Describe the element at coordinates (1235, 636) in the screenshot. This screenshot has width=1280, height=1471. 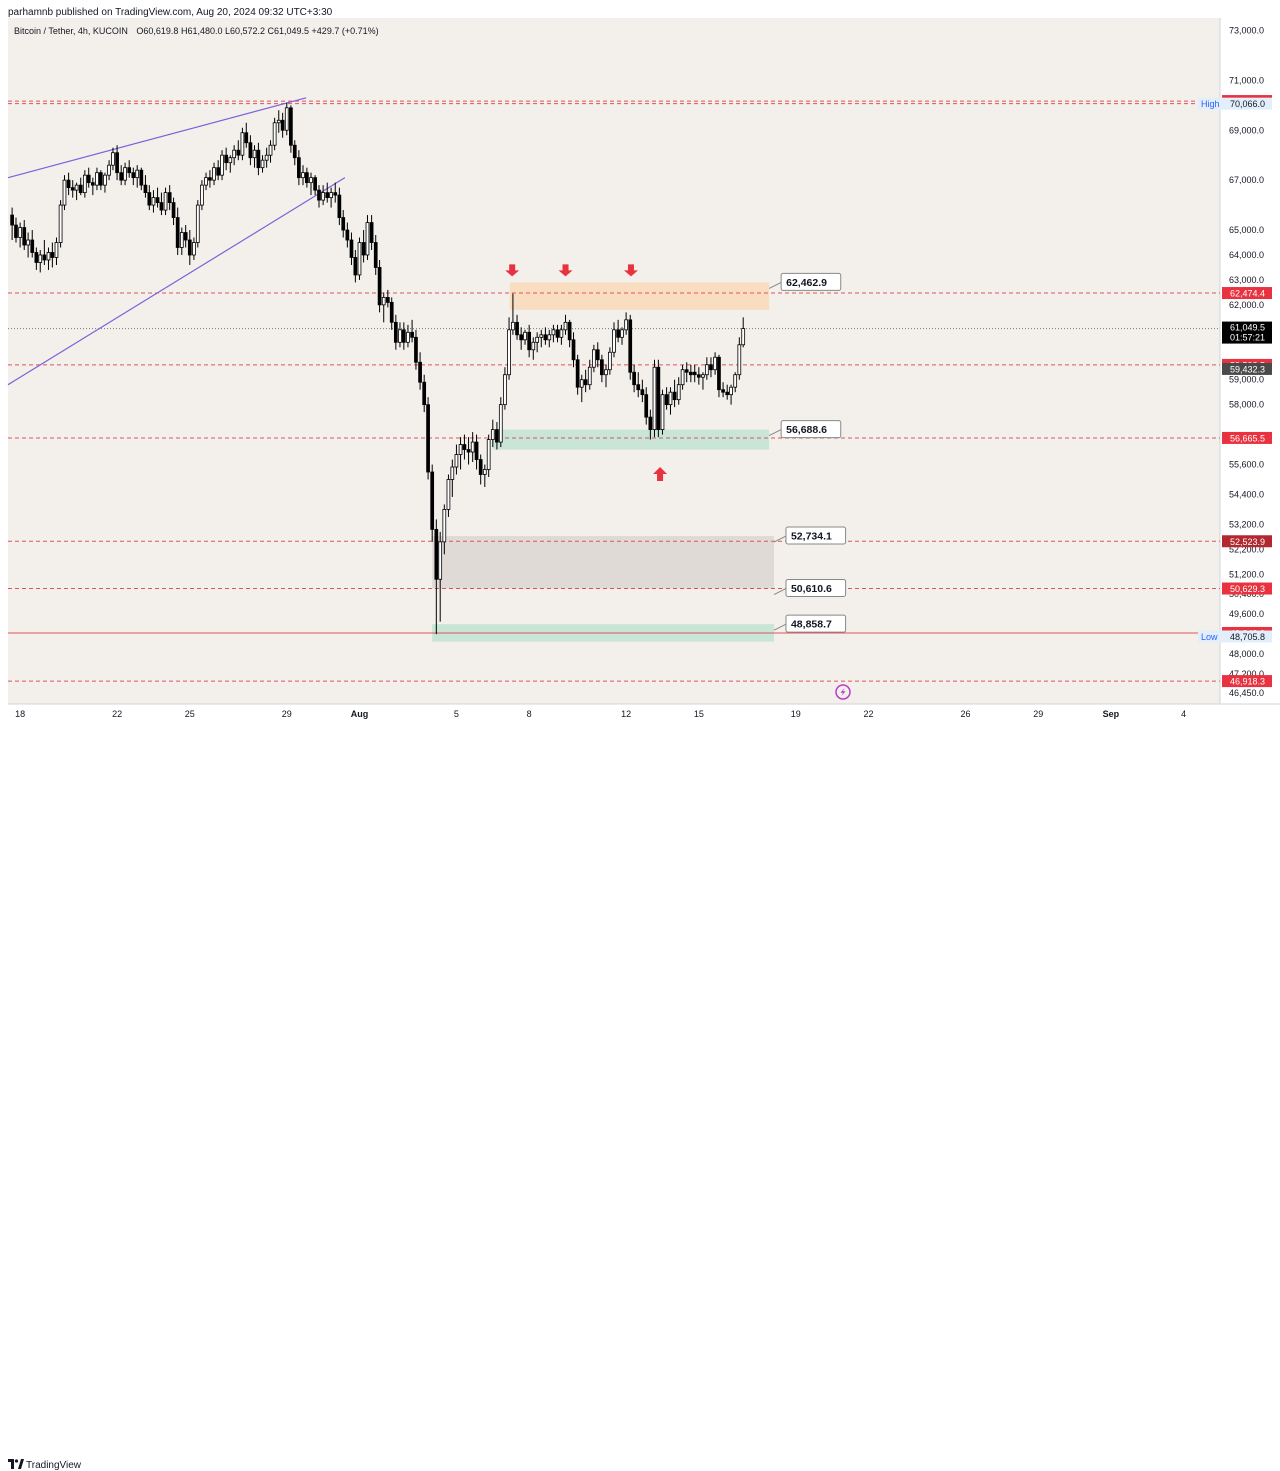
I see `low-tag-bg` at that location.